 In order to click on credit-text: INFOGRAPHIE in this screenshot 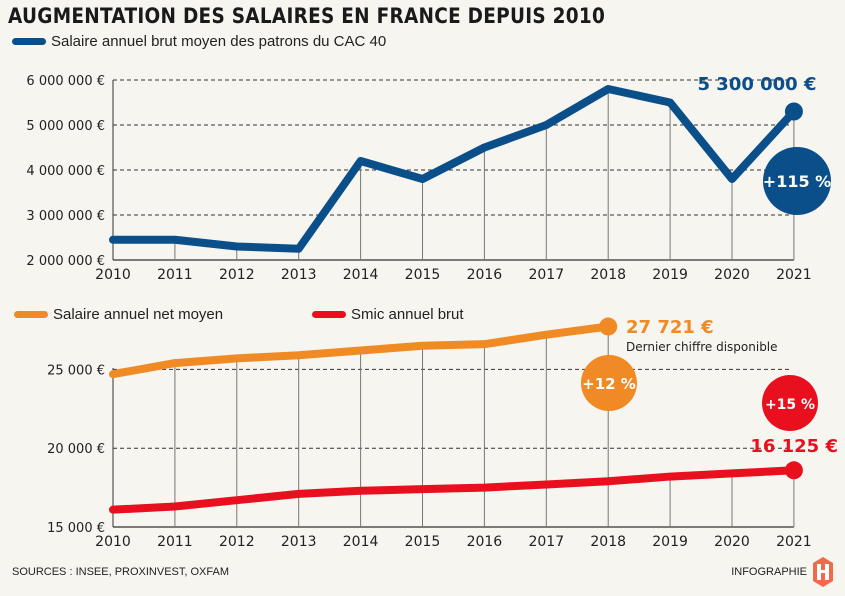, I will do `click(769, 572)`.